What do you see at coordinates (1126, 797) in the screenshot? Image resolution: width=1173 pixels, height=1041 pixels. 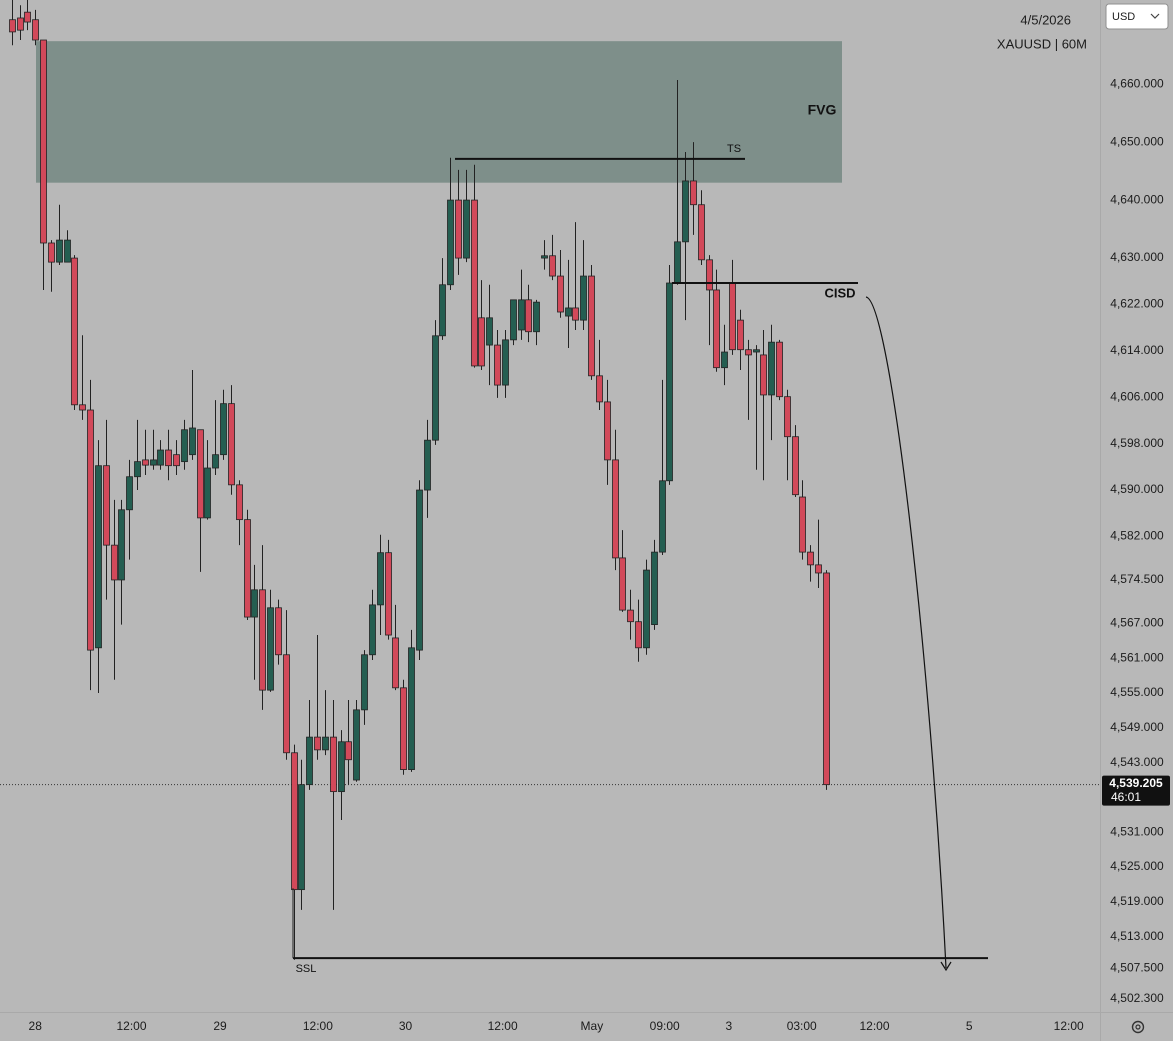 I see `countdown-label: 46:01` at bounding box center [1126, 797].